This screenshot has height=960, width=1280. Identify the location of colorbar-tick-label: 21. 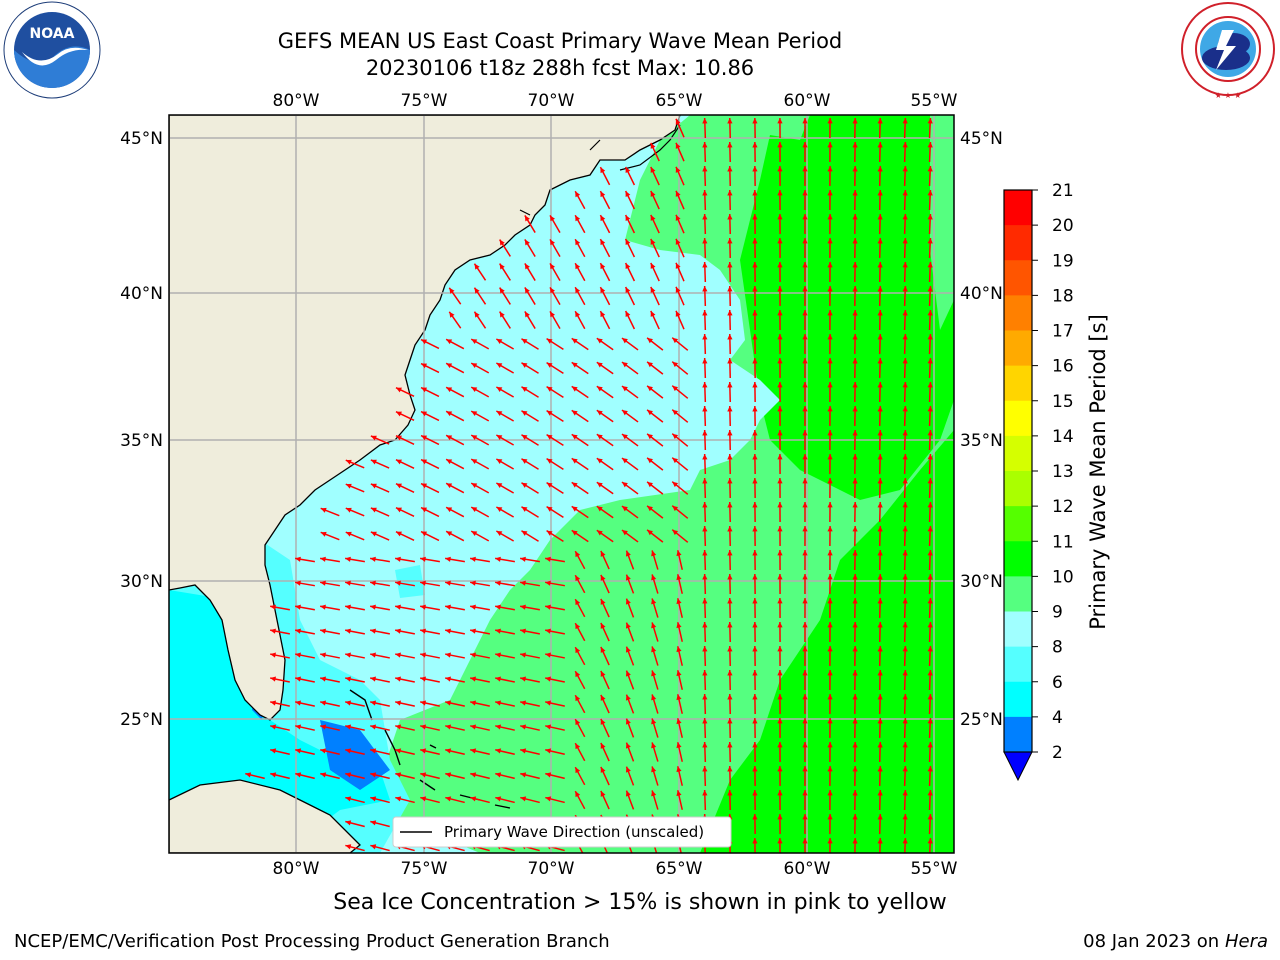
(1063, 191).